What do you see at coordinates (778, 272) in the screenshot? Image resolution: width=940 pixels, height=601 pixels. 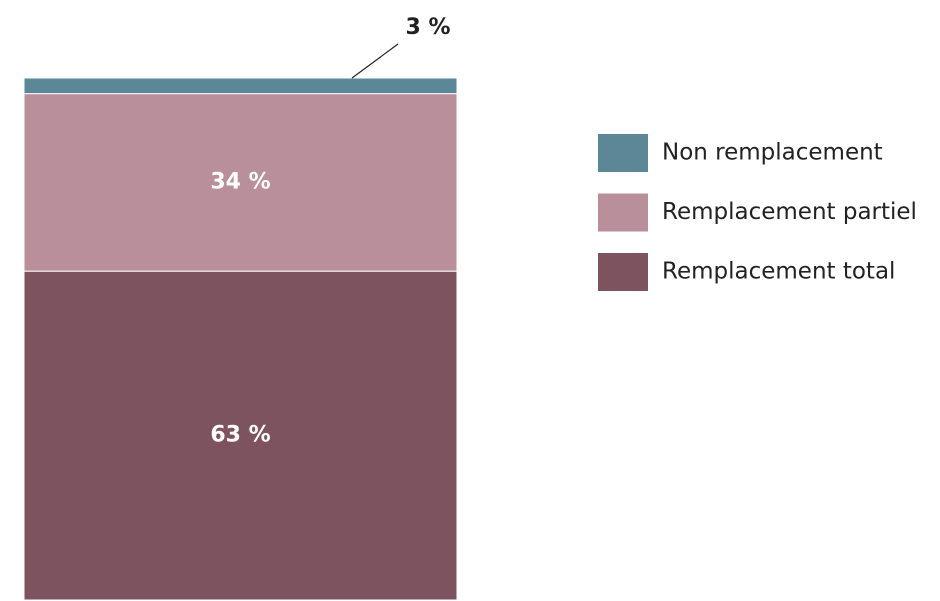 I see `legend-label: Remplacement total` at bounding box center [778, 272].